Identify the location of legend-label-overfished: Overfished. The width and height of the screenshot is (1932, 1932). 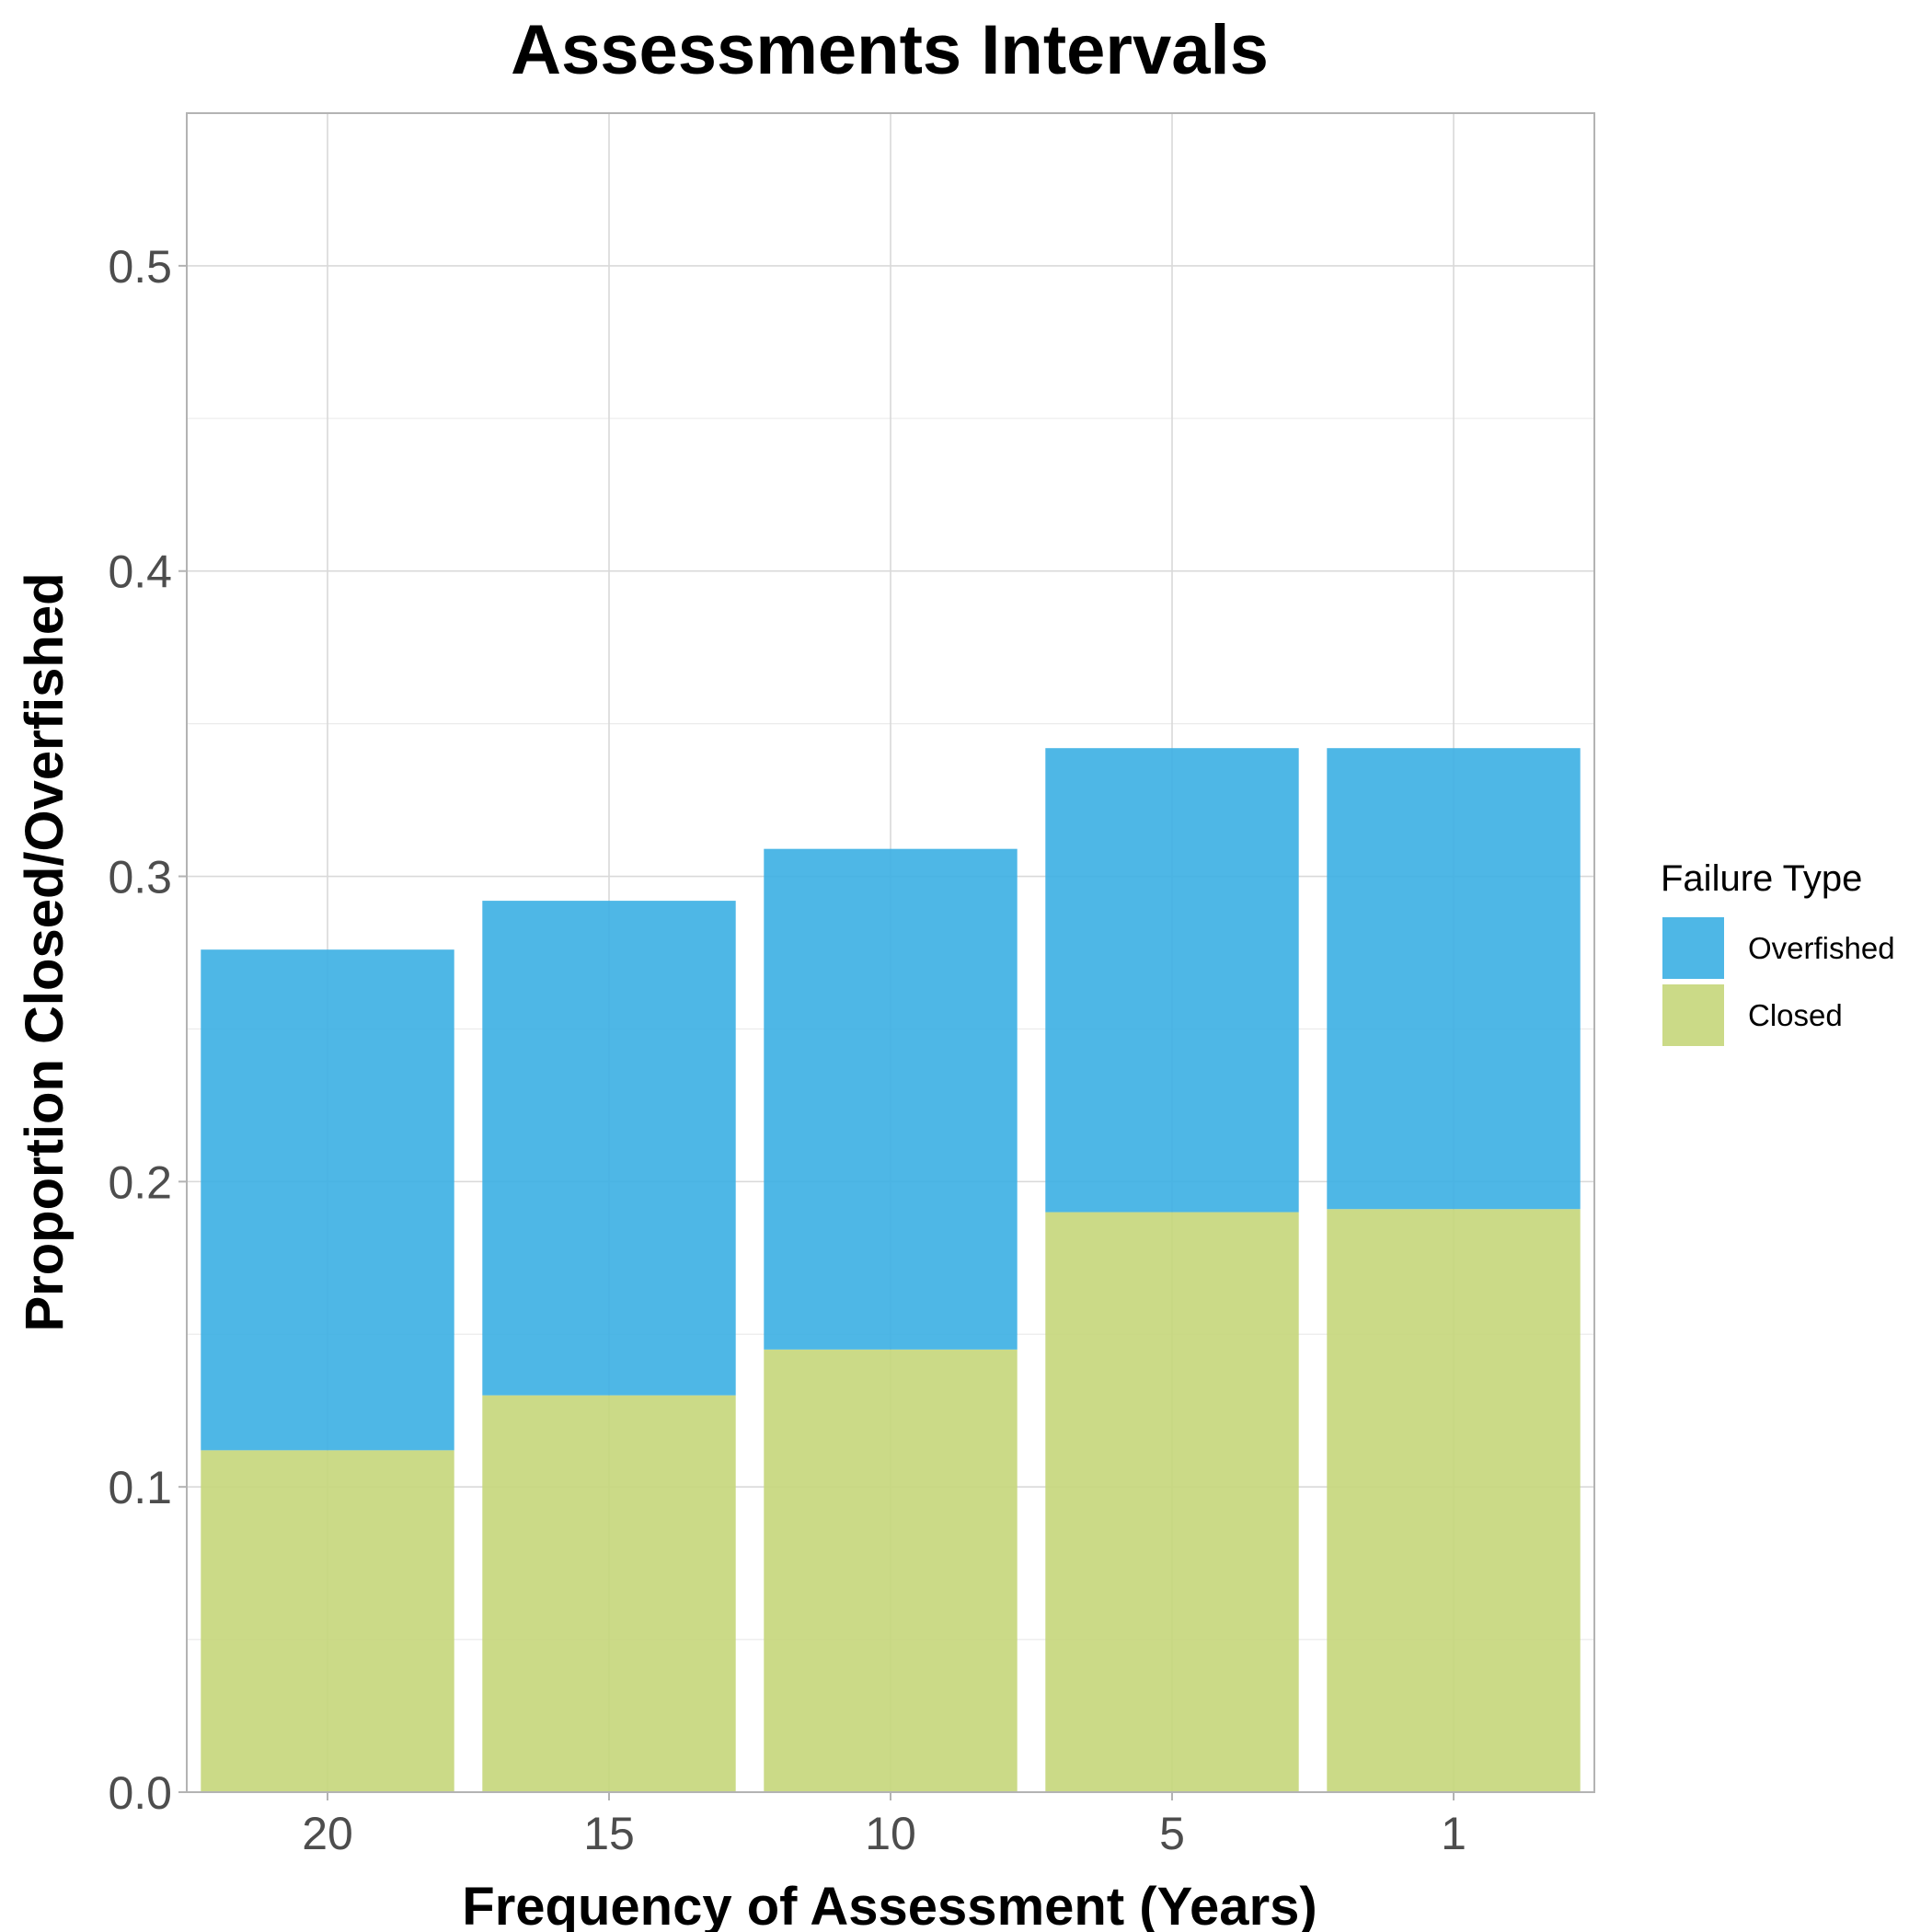
(1821, 948).